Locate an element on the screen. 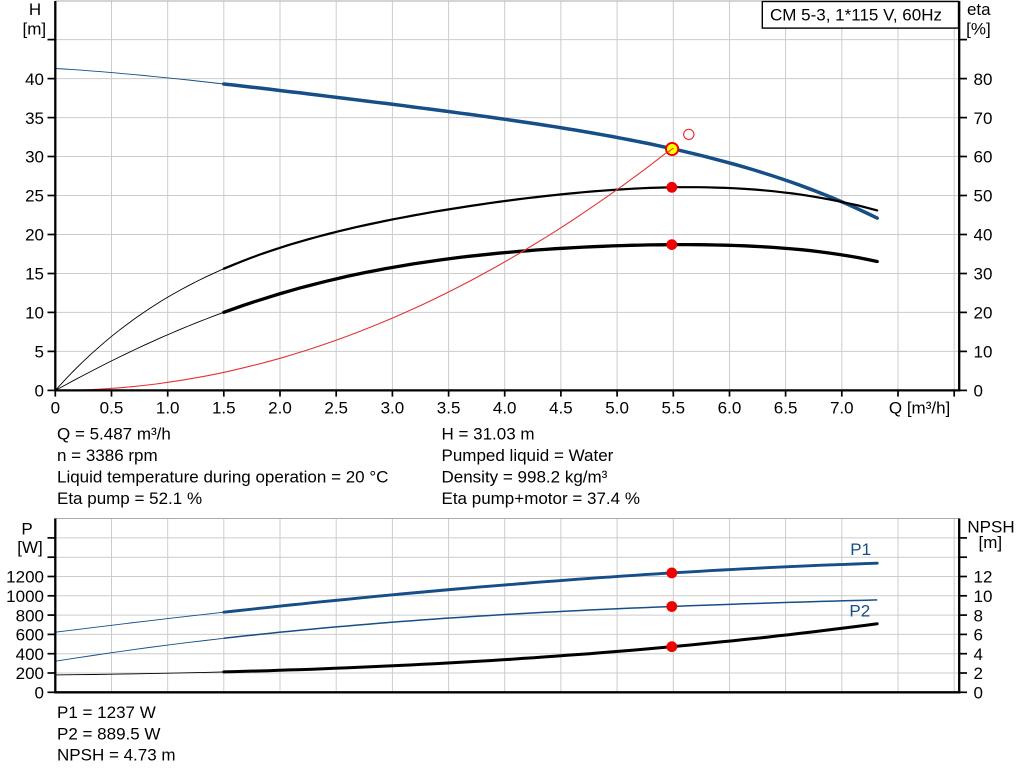  svg-text: P2 is located at coordinates (859, 611).